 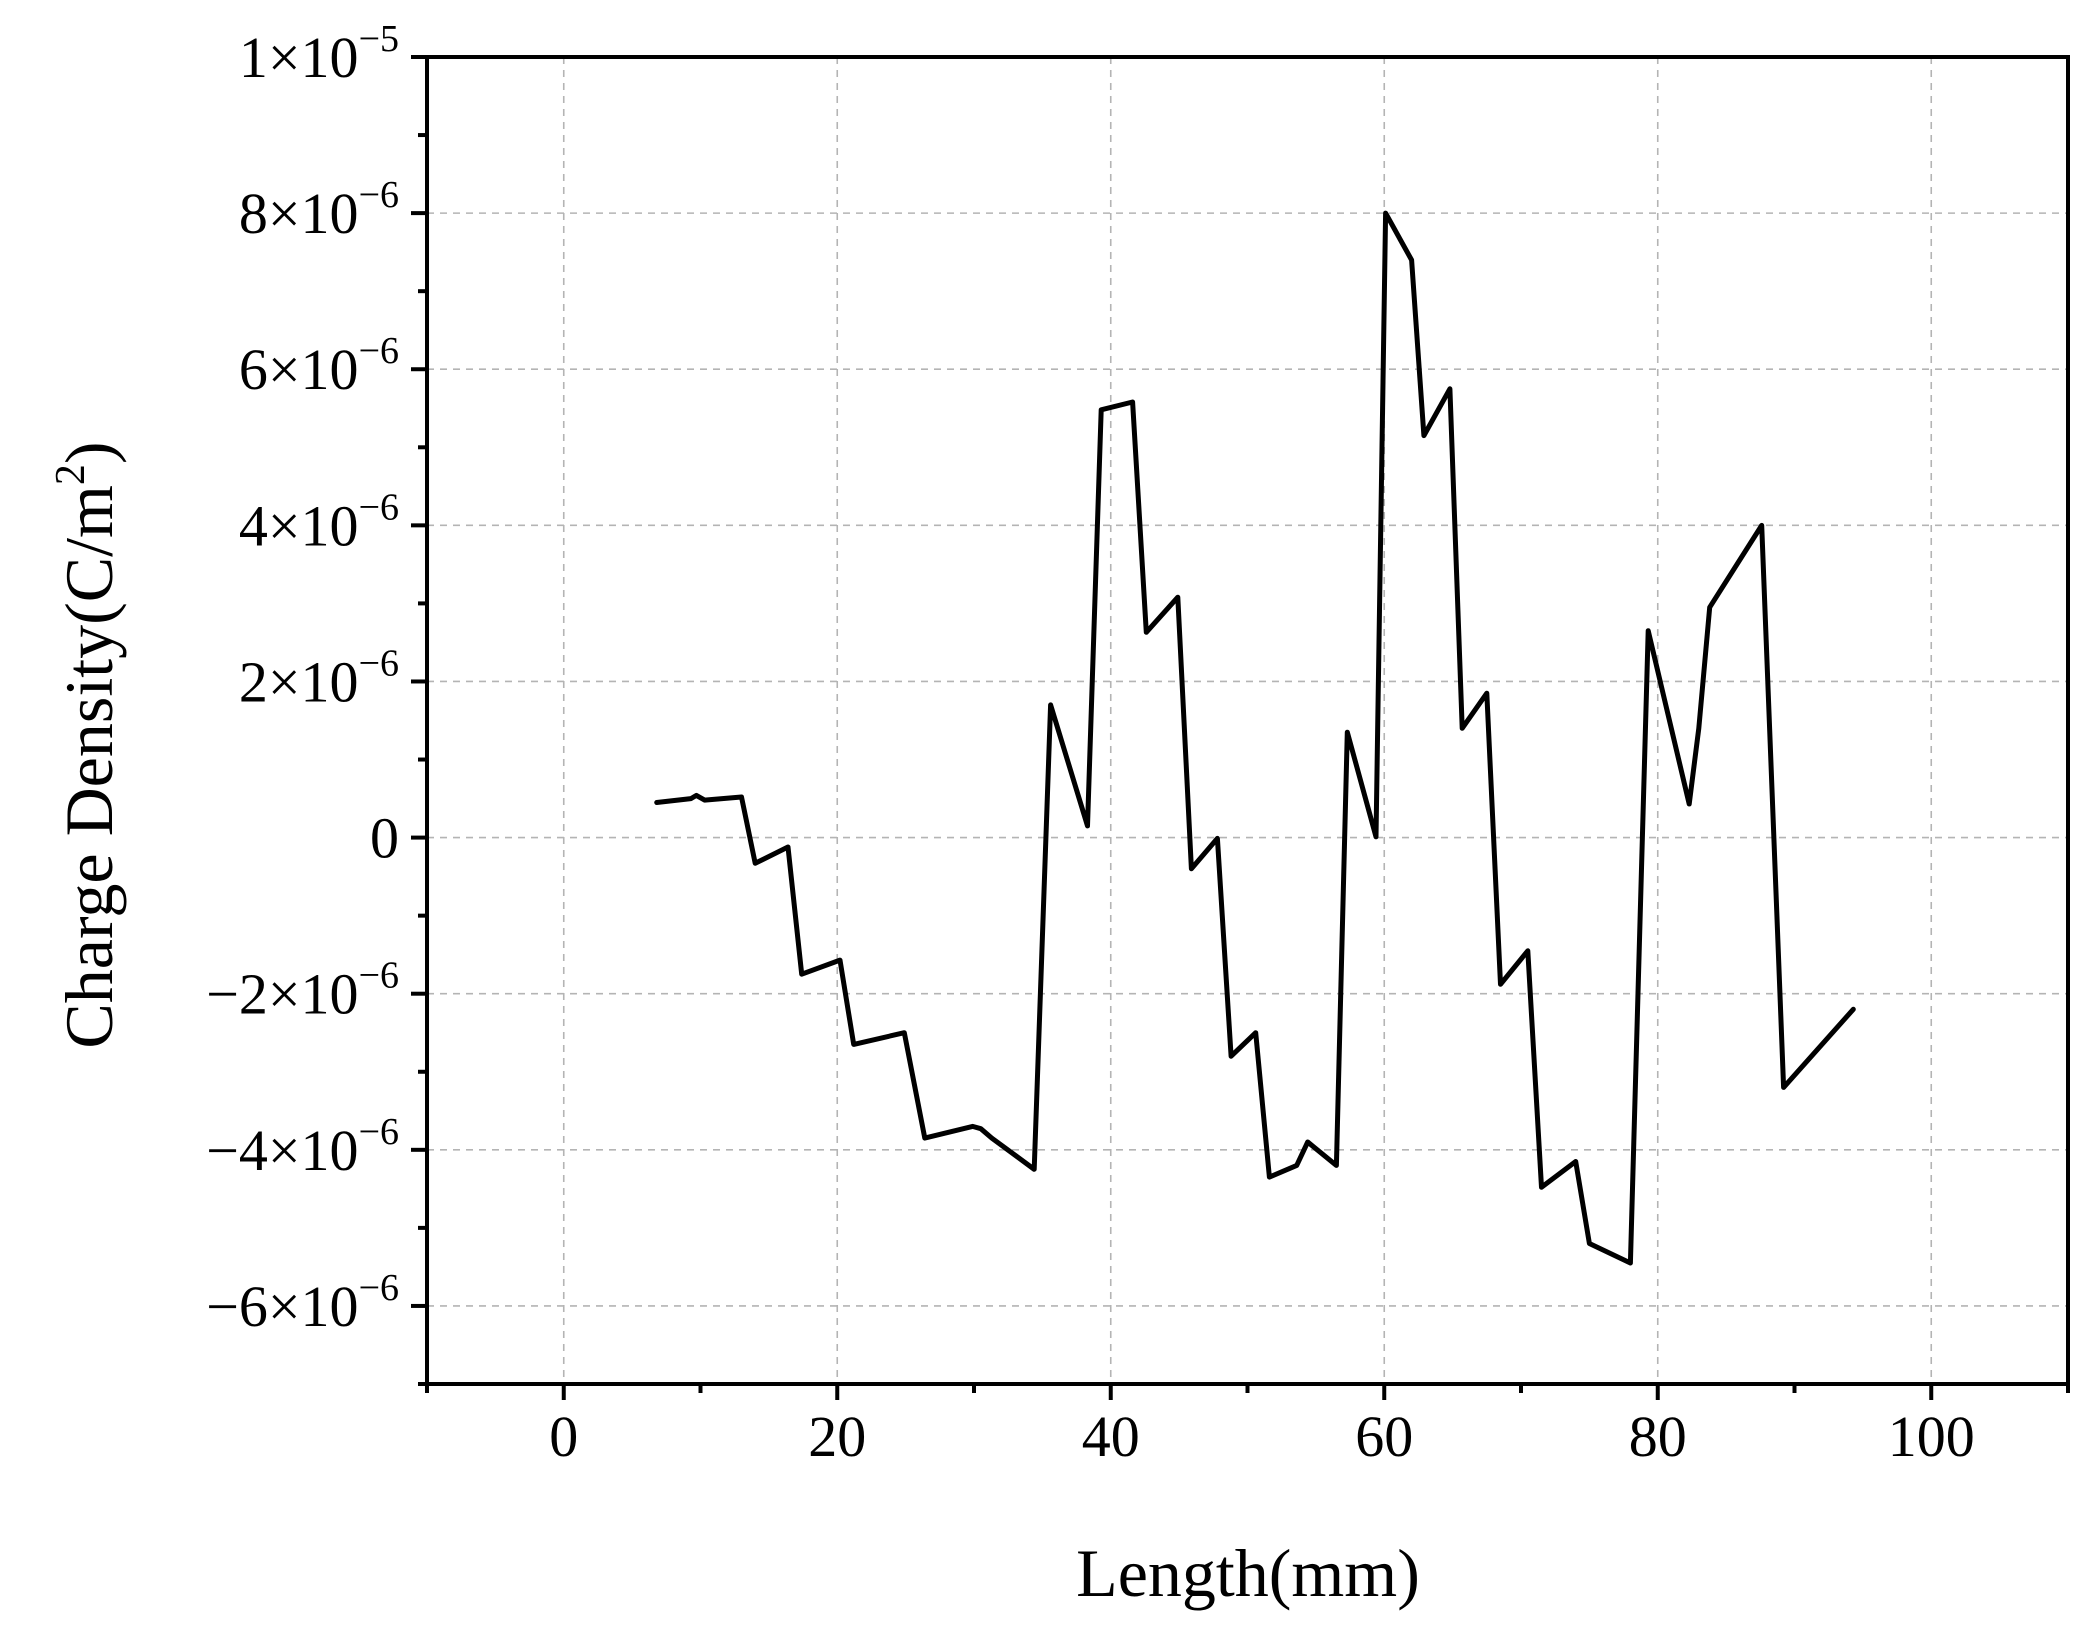 What do you see at coordinates (1248, 1573) in the screenshot?
I see `x-axis-title: Length(mm)` at bounding box center [1248, 1573].